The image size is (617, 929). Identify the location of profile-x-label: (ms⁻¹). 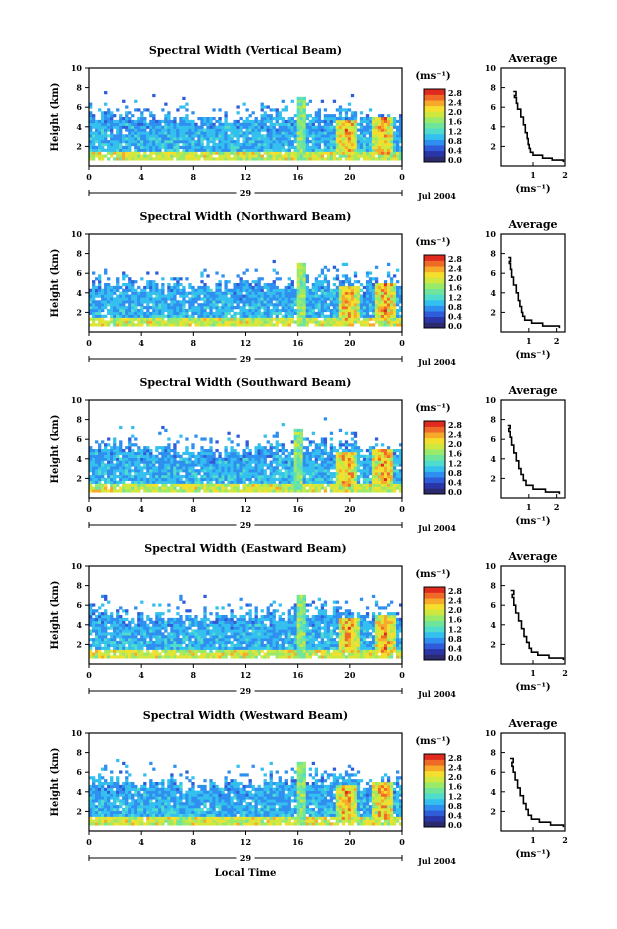
(532, 521).